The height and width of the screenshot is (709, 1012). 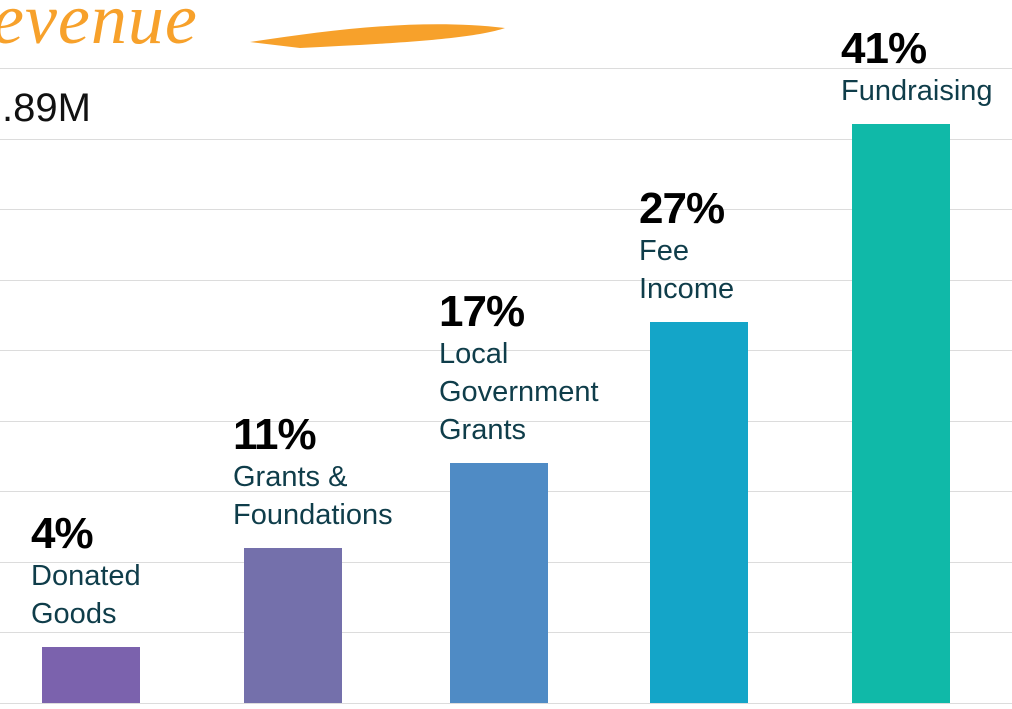 I want to click on title-swoosh, so click(x=377, y=36).